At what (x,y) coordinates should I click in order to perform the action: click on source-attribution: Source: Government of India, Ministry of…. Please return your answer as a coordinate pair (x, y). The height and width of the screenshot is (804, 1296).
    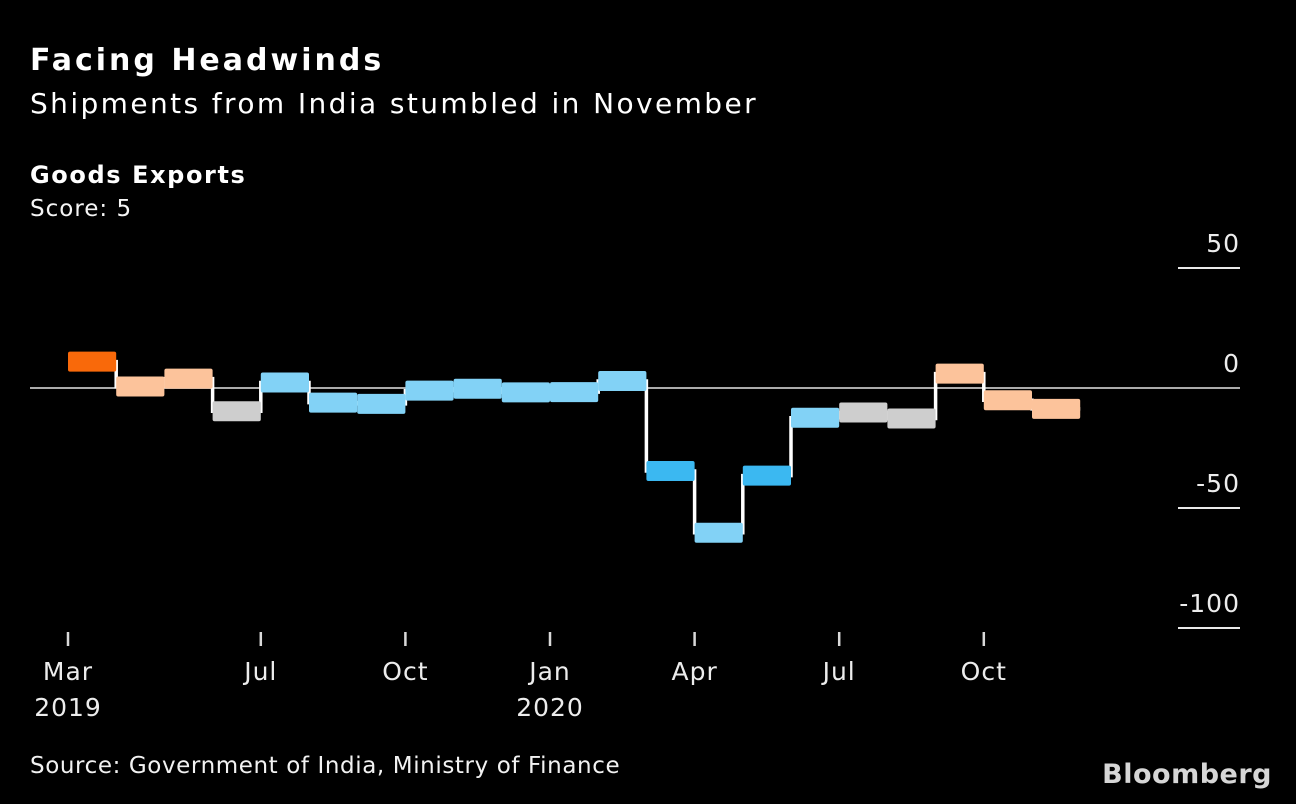
    Looking at the image, I should click on (325, 766).